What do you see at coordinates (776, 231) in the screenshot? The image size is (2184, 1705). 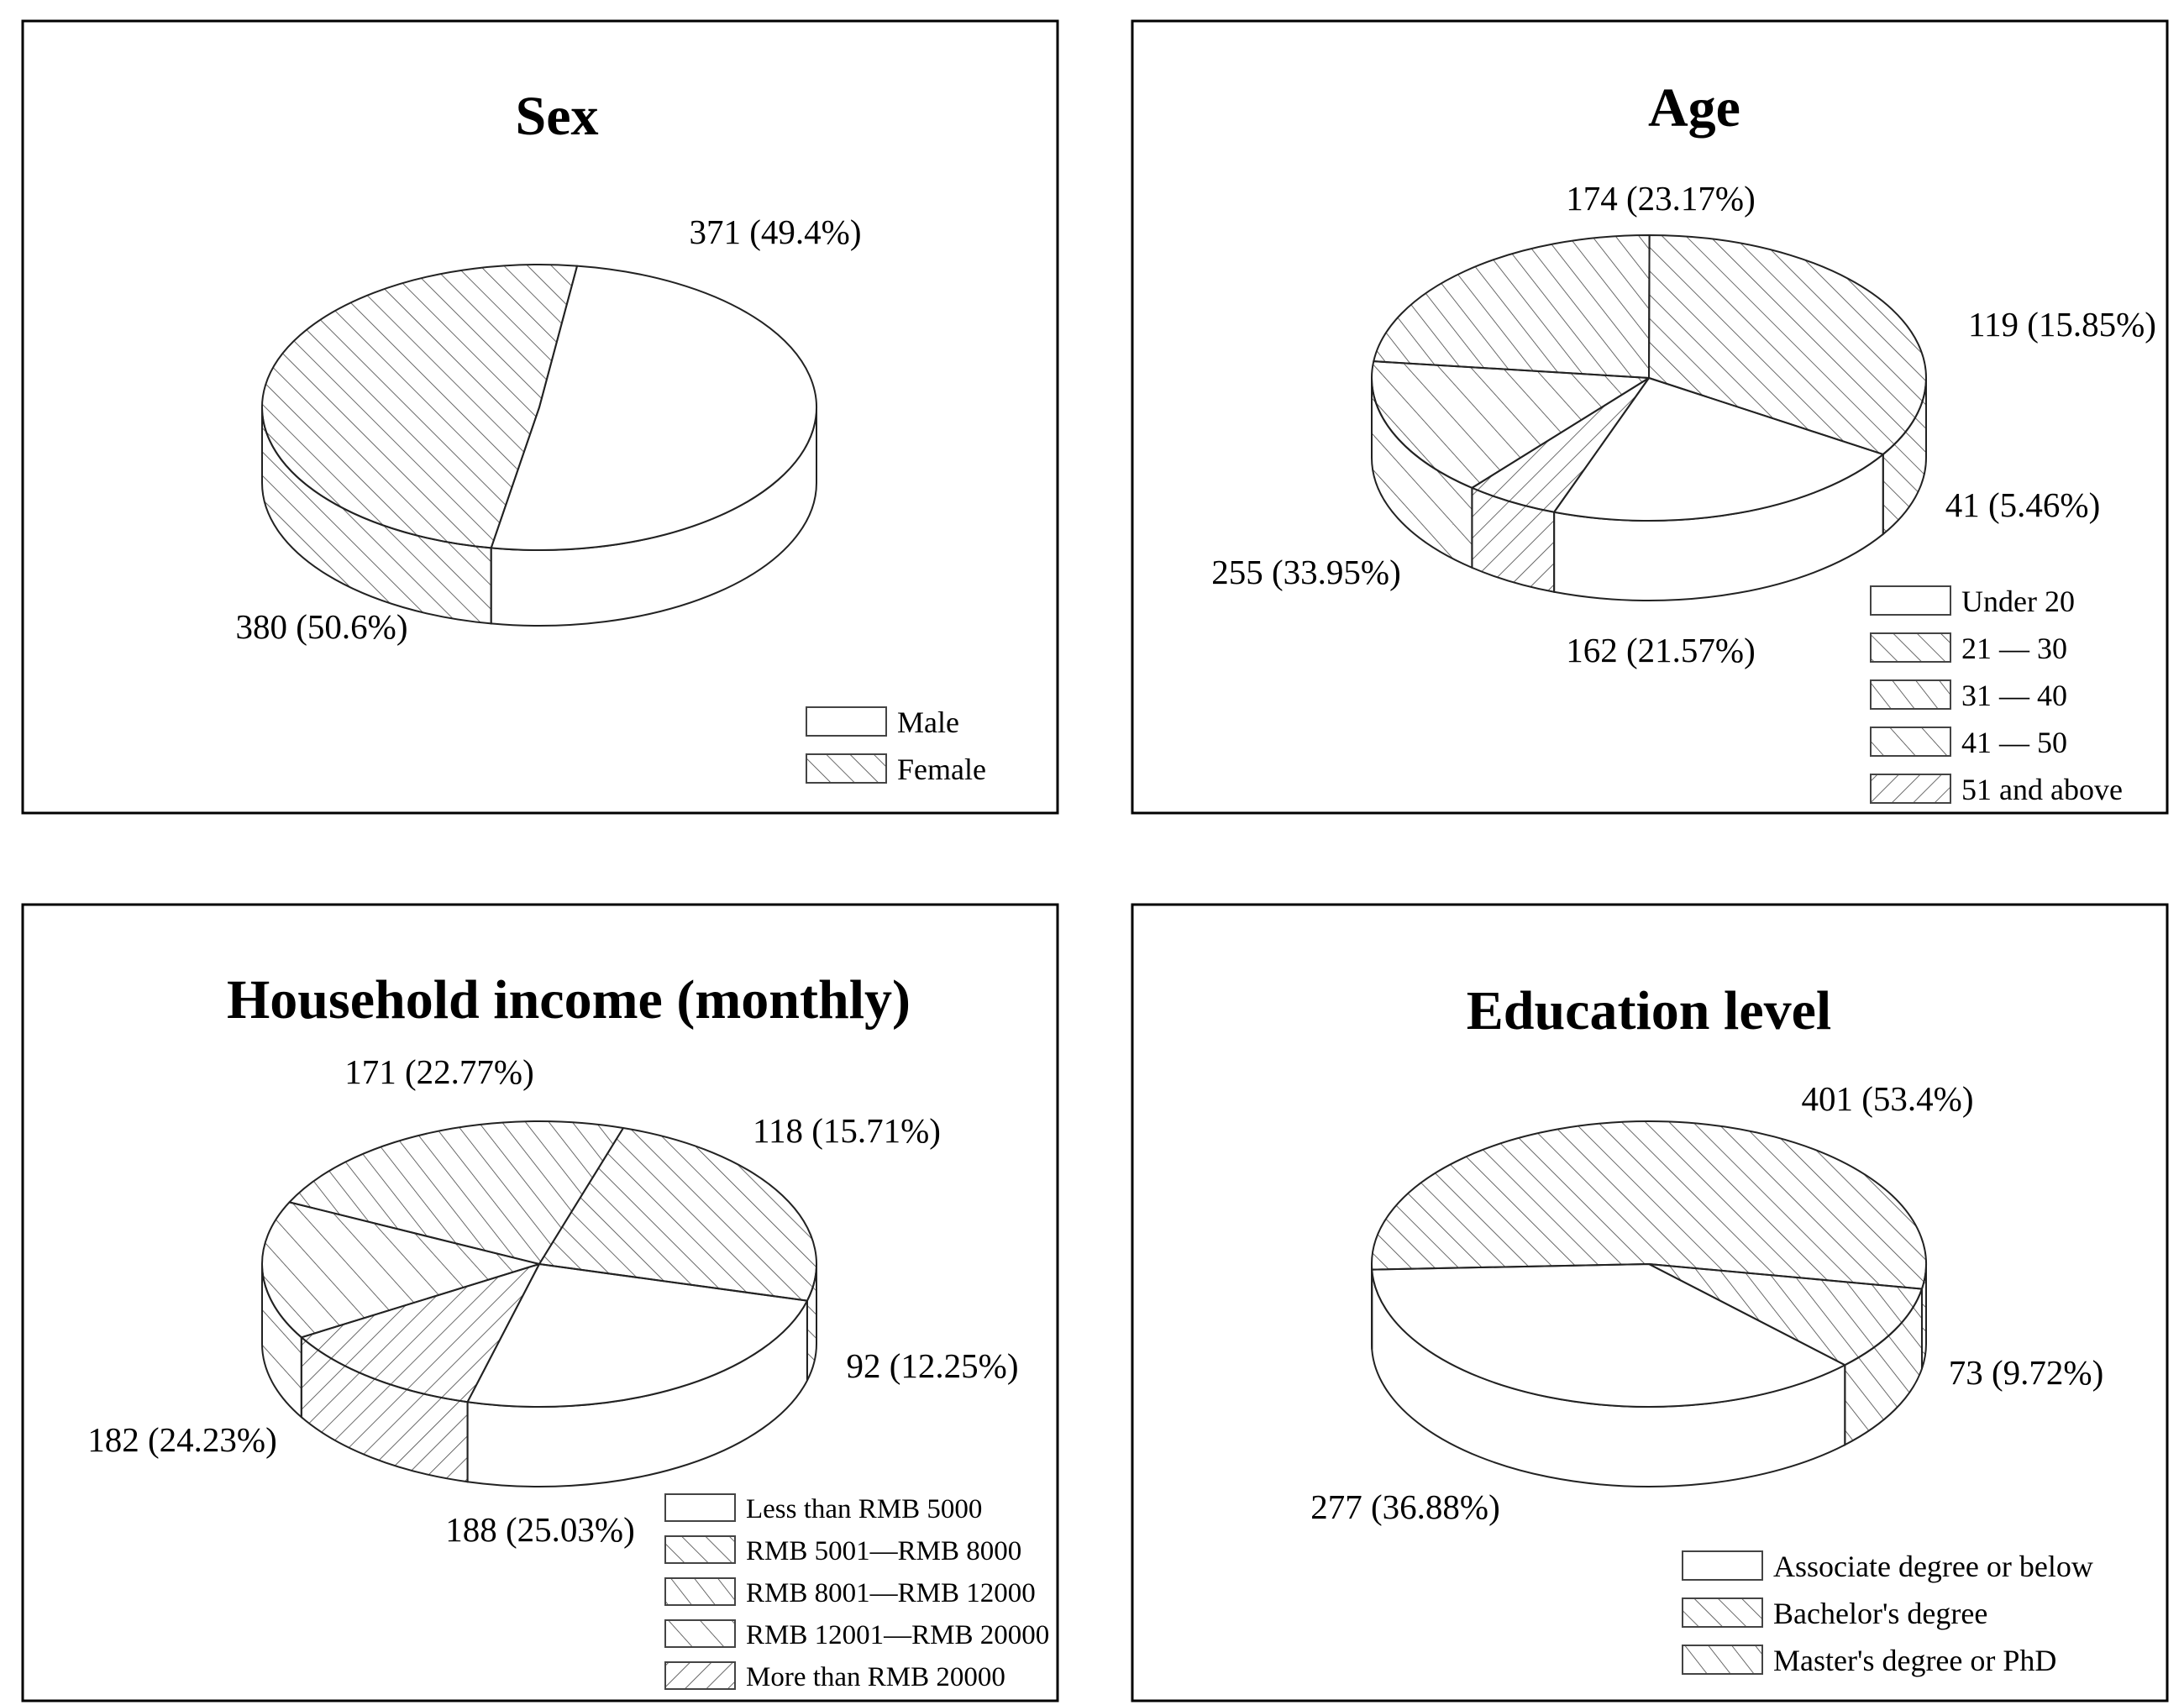 I see `data-label-female: 371 (49.4%)` at bounding box center [776, 231].